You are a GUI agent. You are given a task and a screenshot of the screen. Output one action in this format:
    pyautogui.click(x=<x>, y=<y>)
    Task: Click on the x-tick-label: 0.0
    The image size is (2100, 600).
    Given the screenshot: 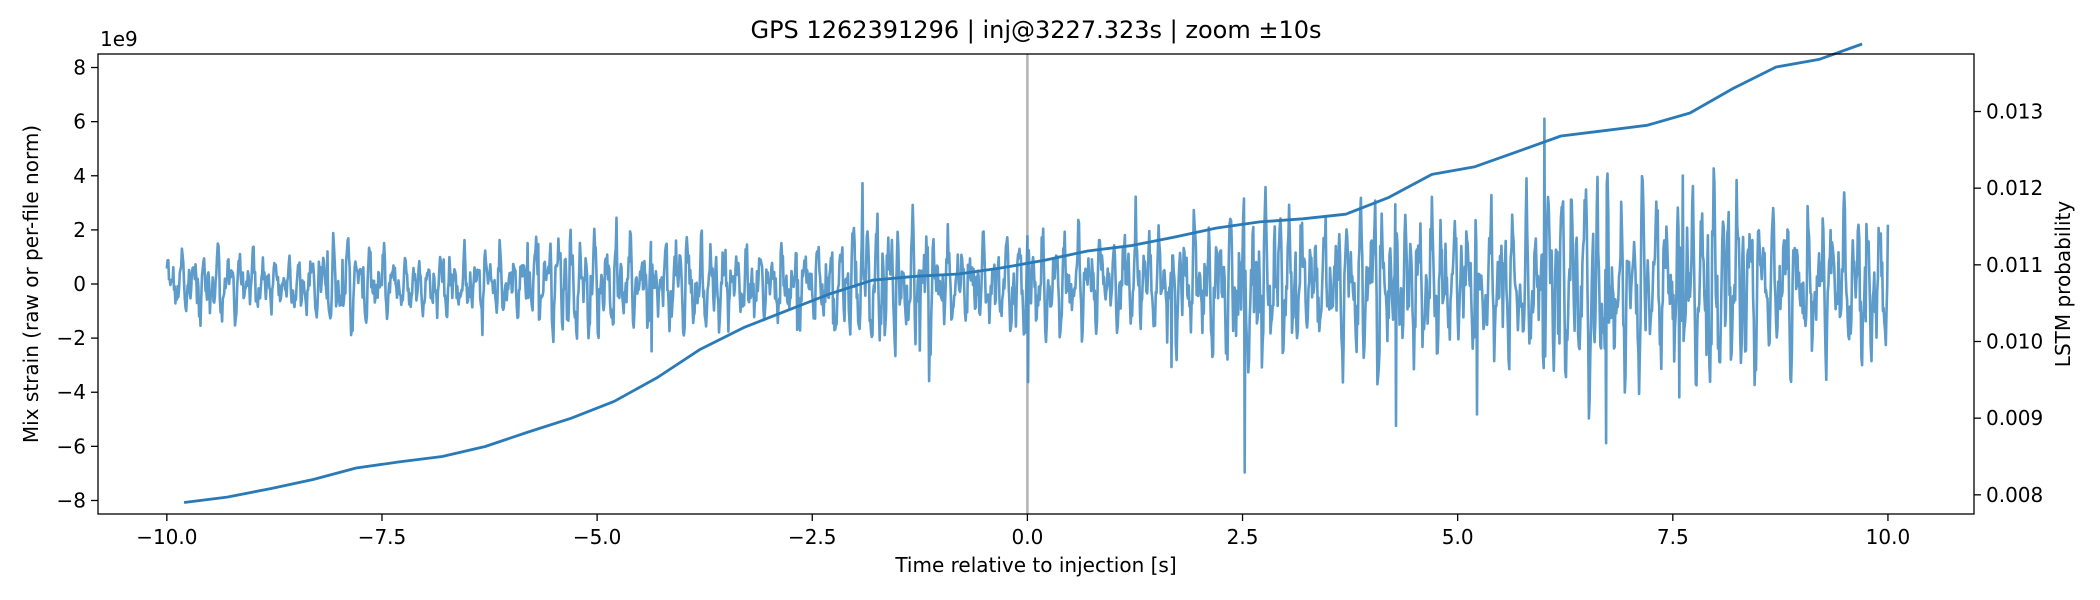 What is the action you would take?
    pyautogui.click(x=1027, y=537)
    